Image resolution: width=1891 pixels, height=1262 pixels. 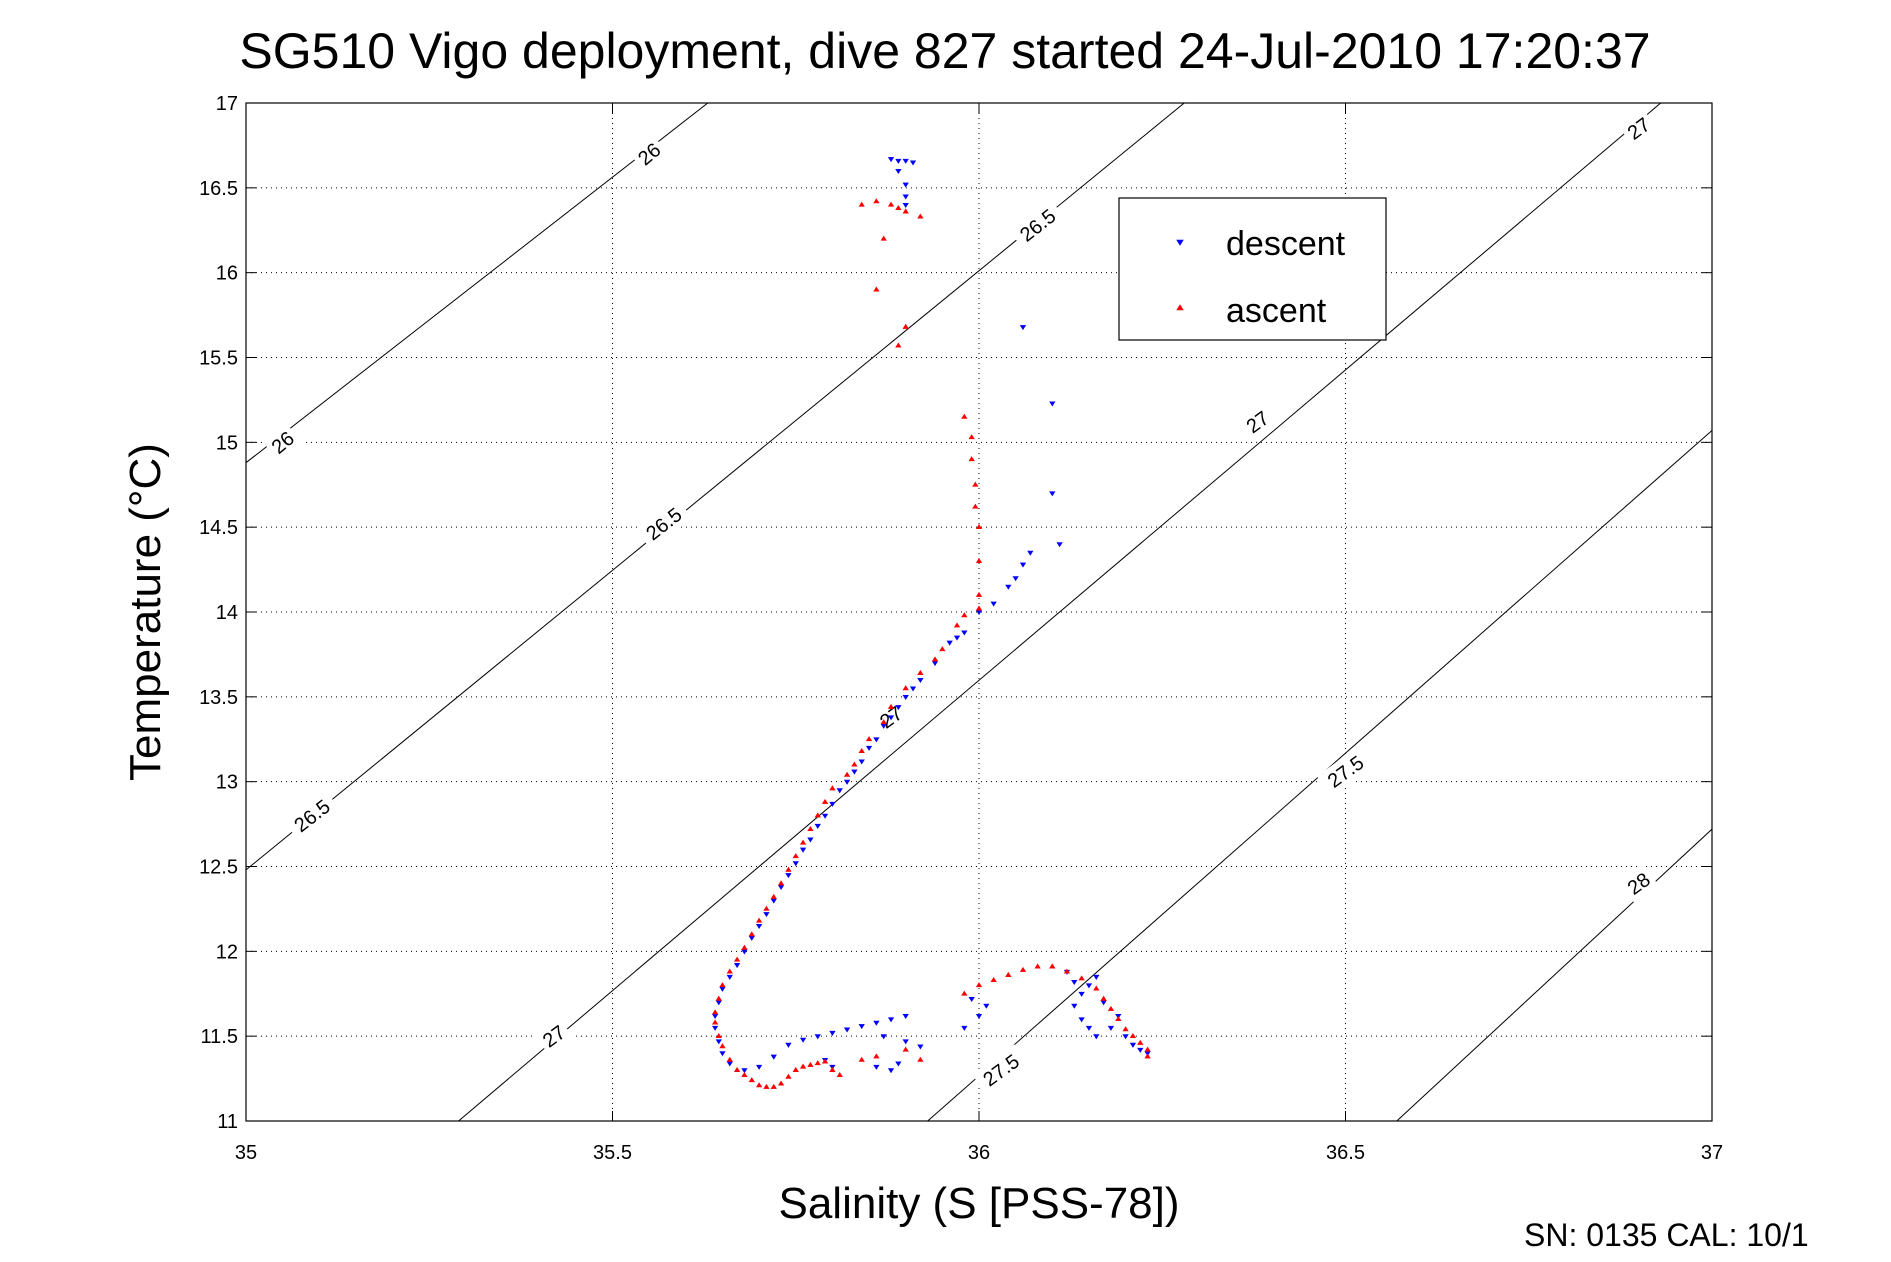 I want to click on x-tick-label: 35, so click(x=246, y=1153).